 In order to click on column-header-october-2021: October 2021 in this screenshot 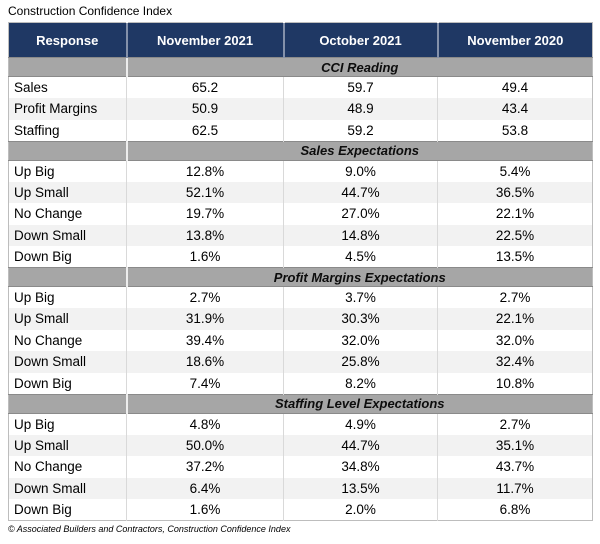, I will do `click(360, 40)`.